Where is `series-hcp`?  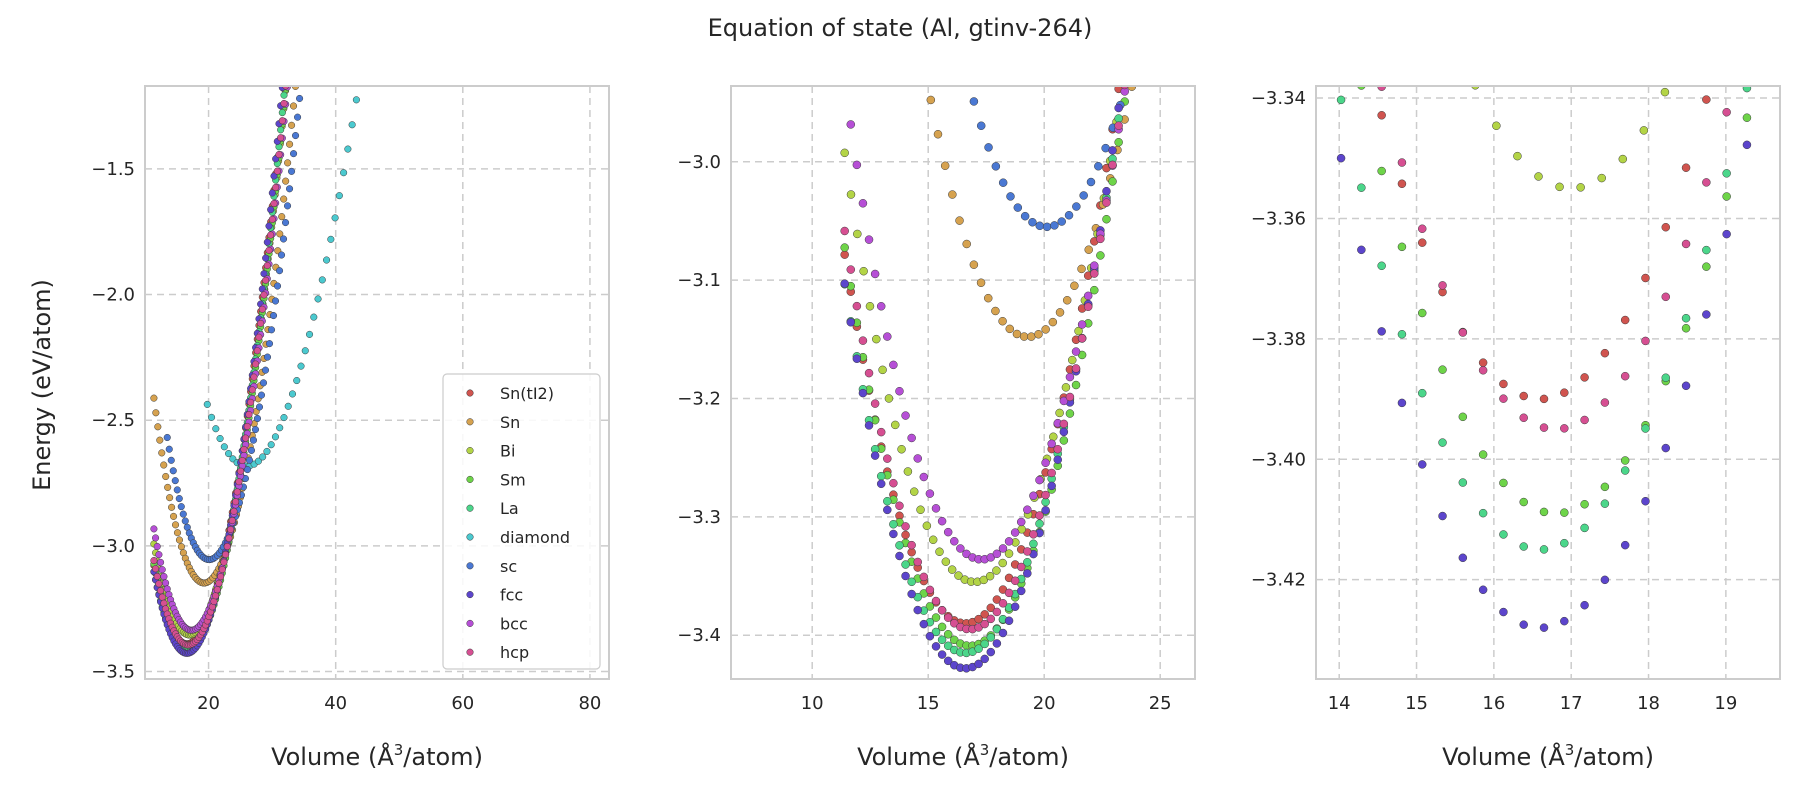
series-hcp is located at coordinates (1554, 259).